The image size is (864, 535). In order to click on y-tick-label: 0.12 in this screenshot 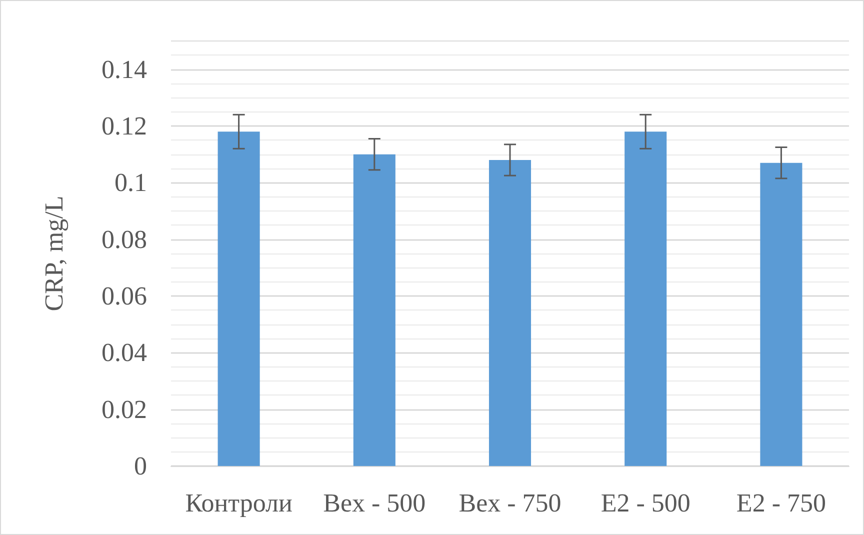, I will do `click(124, 126)`.